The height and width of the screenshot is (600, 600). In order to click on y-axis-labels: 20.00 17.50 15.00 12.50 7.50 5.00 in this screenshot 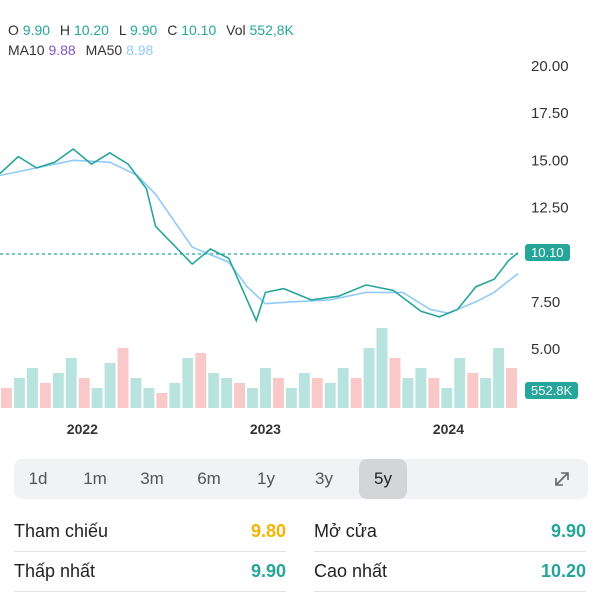, I will do `click(550, 208)`.